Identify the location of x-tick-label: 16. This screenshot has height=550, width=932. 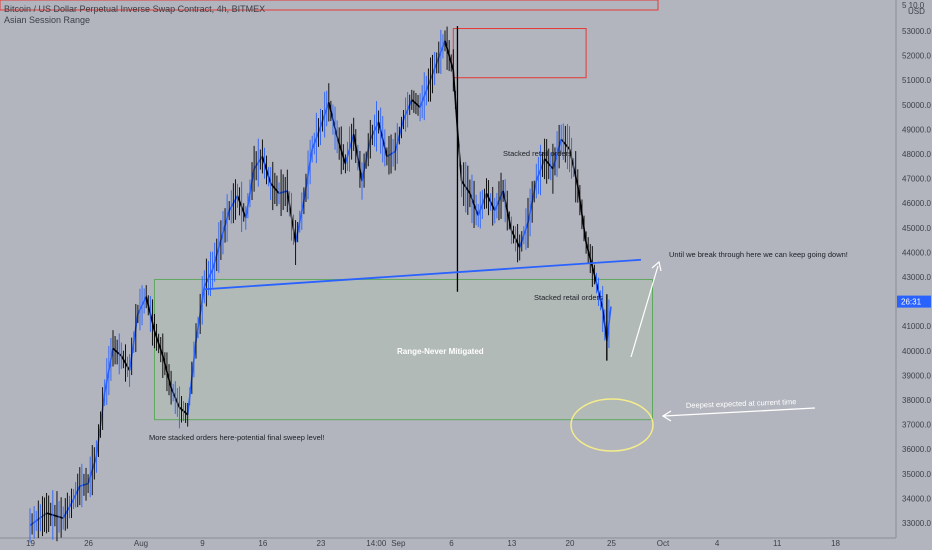
(262, 543).